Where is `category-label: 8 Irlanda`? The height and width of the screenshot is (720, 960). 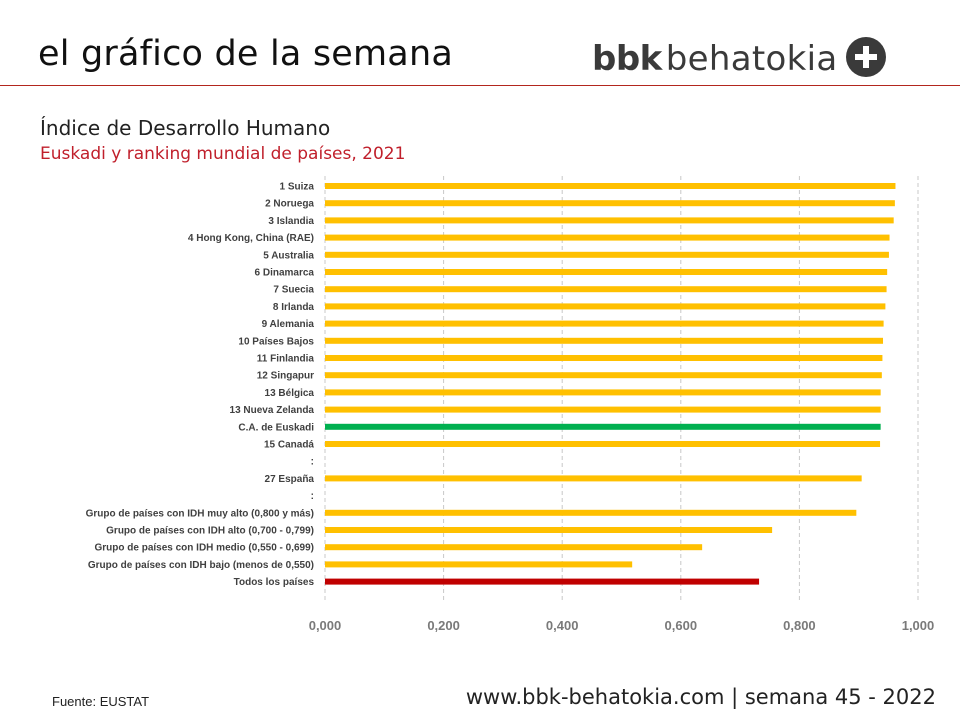 category-label: 8 Irlanda is located at coordinates (294, 307).